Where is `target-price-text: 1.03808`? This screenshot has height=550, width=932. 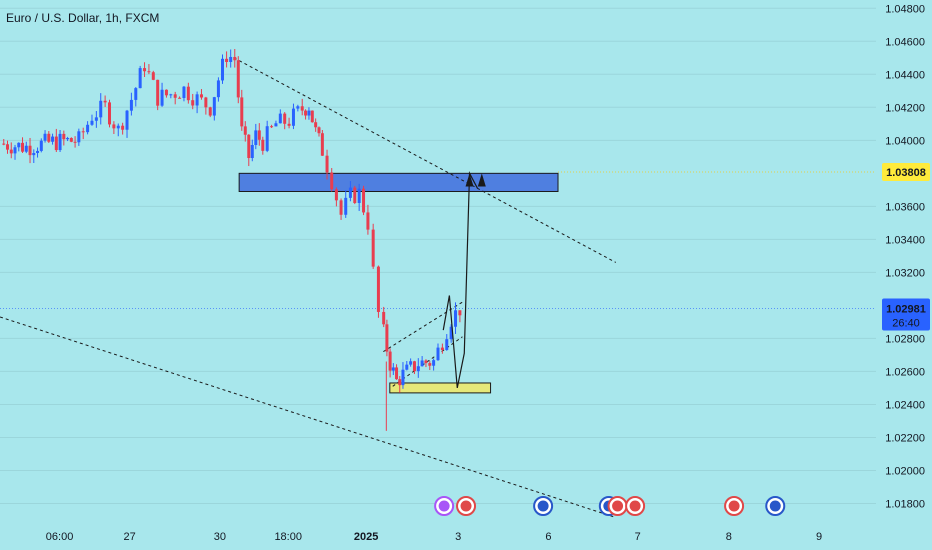
target-price-text: 1.03808 is located at coordinates (906, 173).